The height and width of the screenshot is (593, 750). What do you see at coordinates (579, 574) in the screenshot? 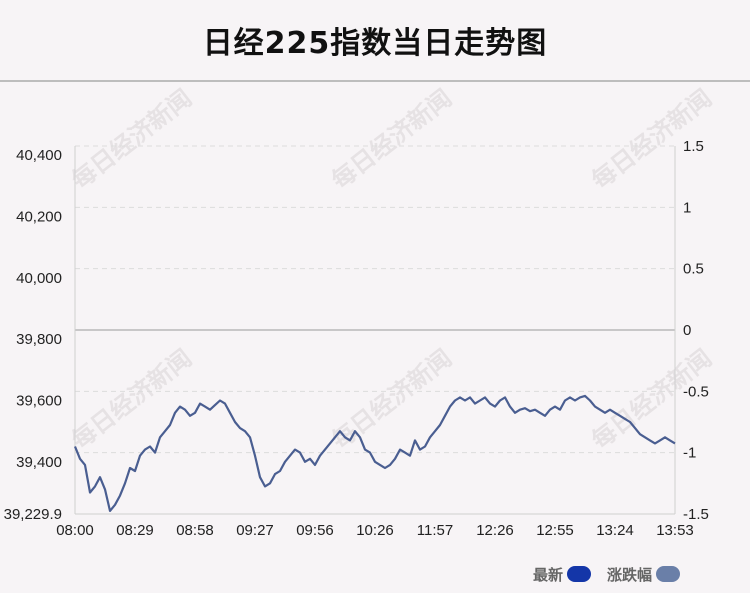
I see `legend-swatch-latest` at bounding box center [579, 574].